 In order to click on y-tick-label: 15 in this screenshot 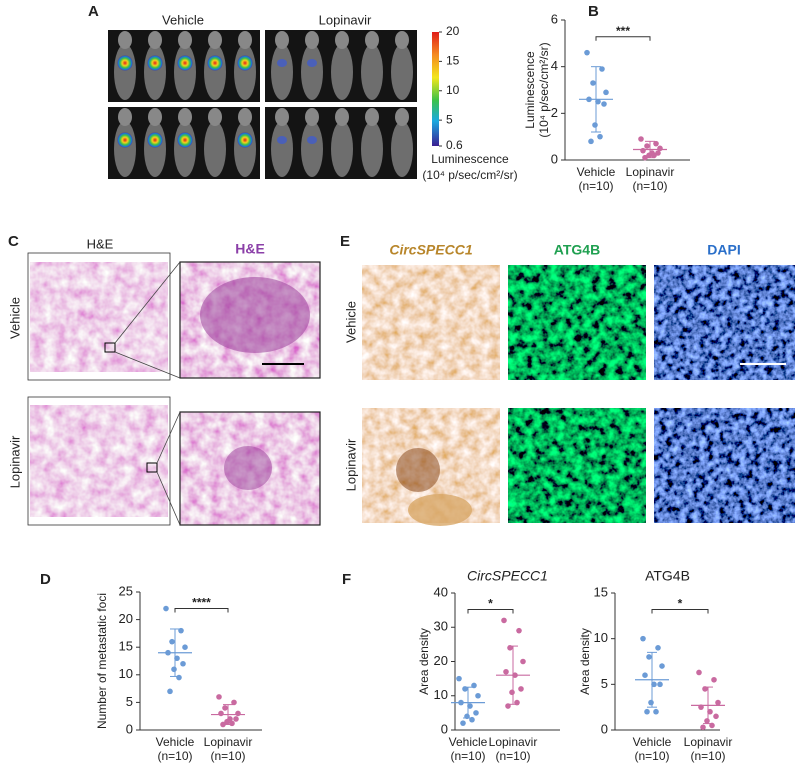, I will do `click(126, 646)`.